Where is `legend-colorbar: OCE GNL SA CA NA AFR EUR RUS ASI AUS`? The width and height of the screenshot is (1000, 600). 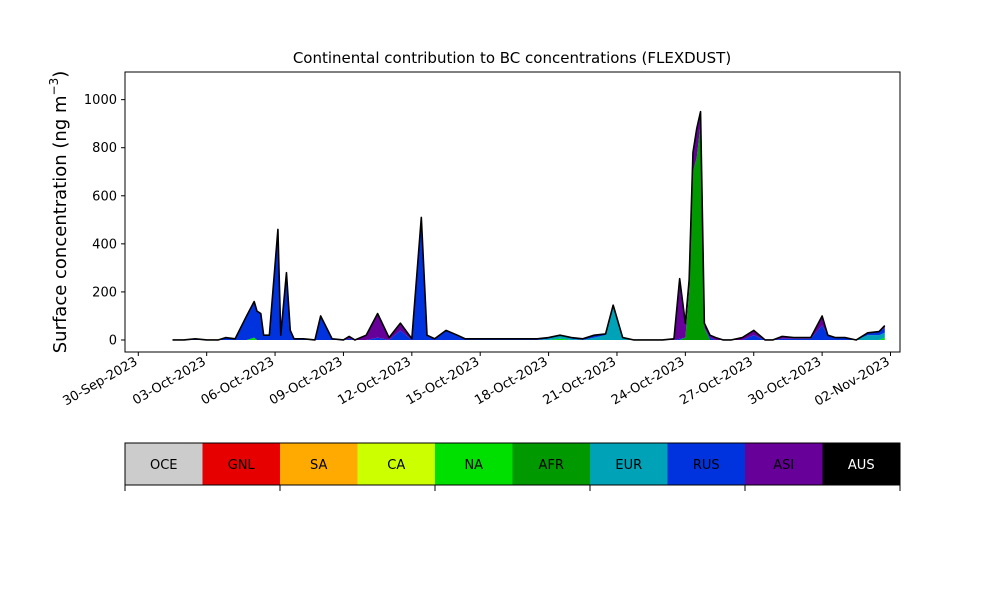
legend-colorbar: OCE GNL SA CA NA AFR EUR RUS ASI AUS is located at coordinates (512, 466).